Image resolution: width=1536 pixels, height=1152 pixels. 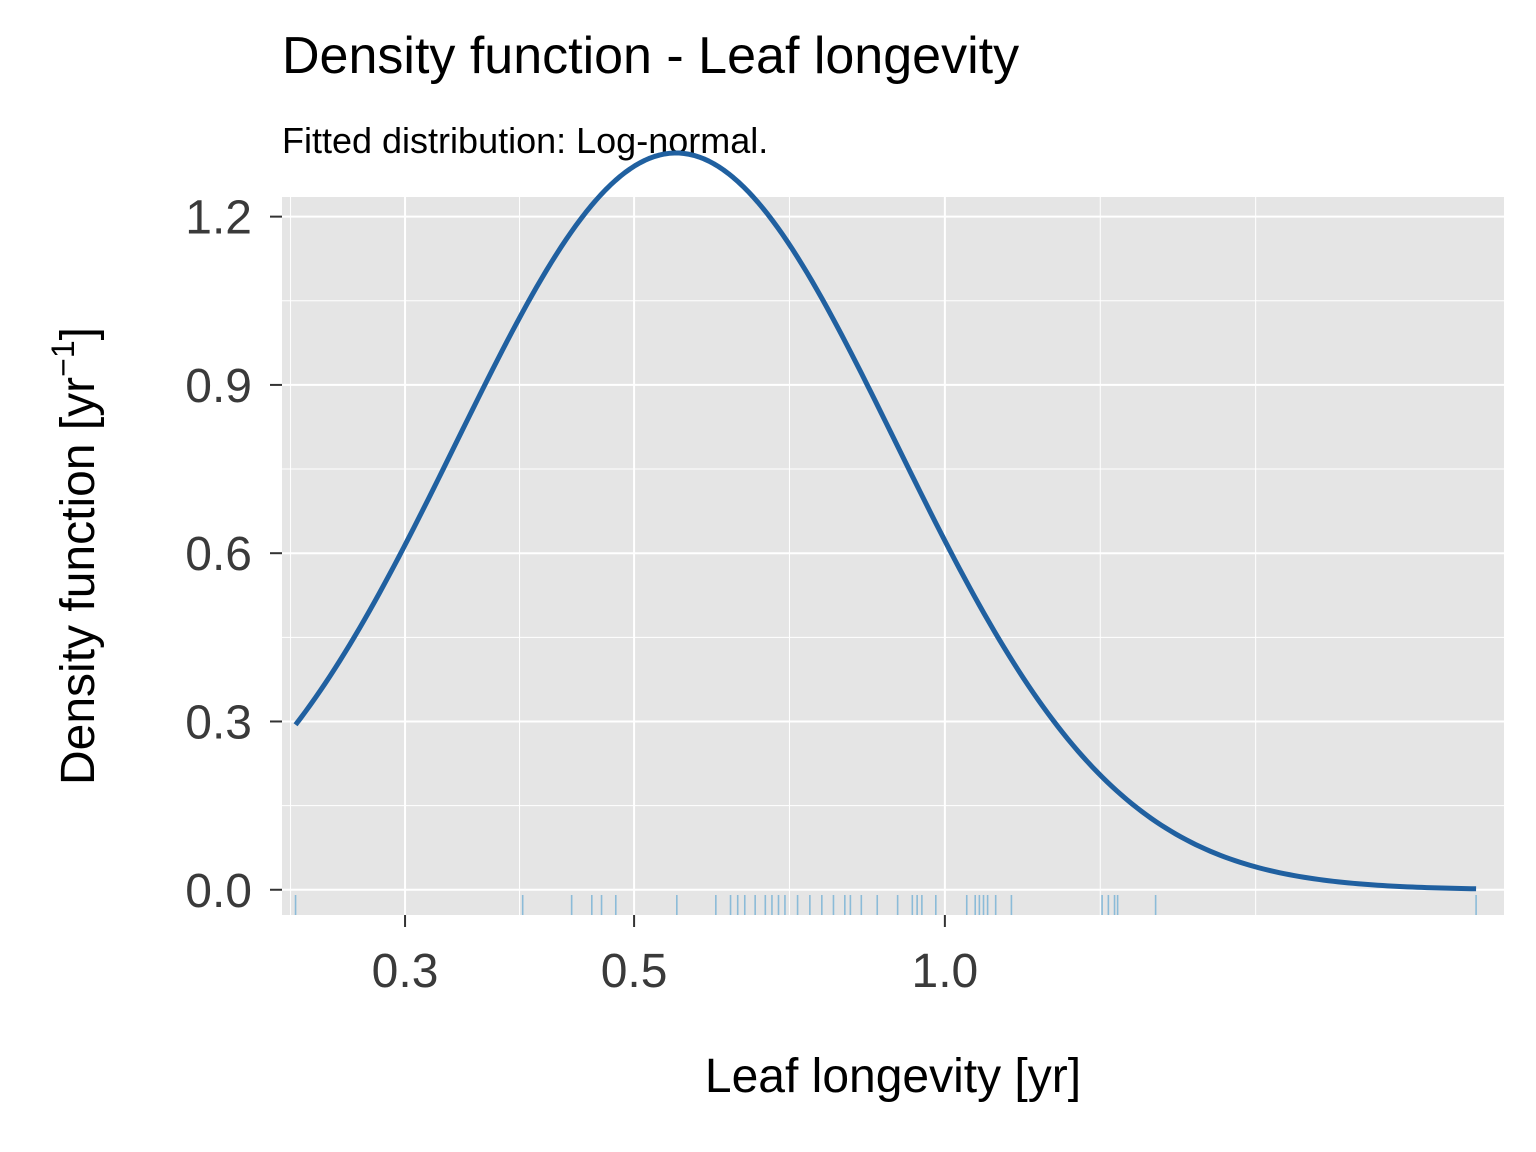 What do you see at coordinates (218, 722) in the screenshot?
I see `y-tick-label: 0.3` at bounding box center [218, 722].